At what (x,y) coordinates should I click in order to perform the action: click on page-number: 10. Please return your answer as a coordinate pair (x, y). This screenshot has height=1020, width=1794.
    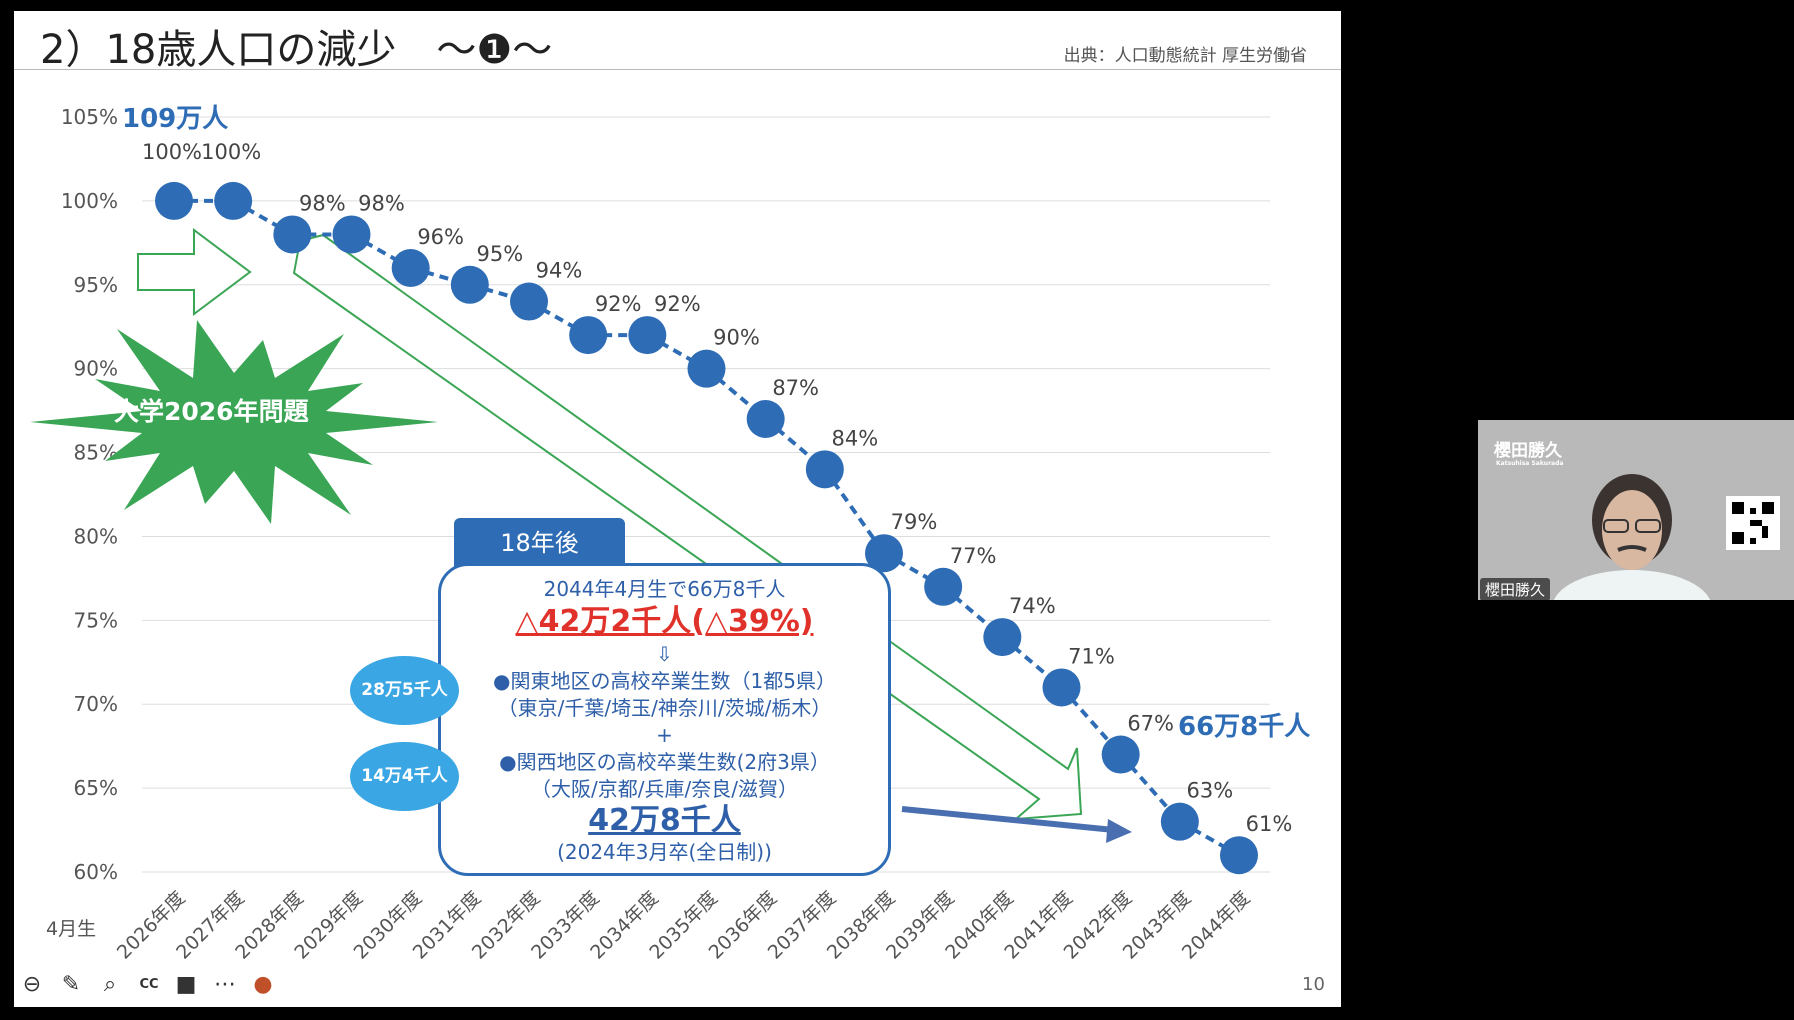
    Looking at the image, I should click on (1313, 984).